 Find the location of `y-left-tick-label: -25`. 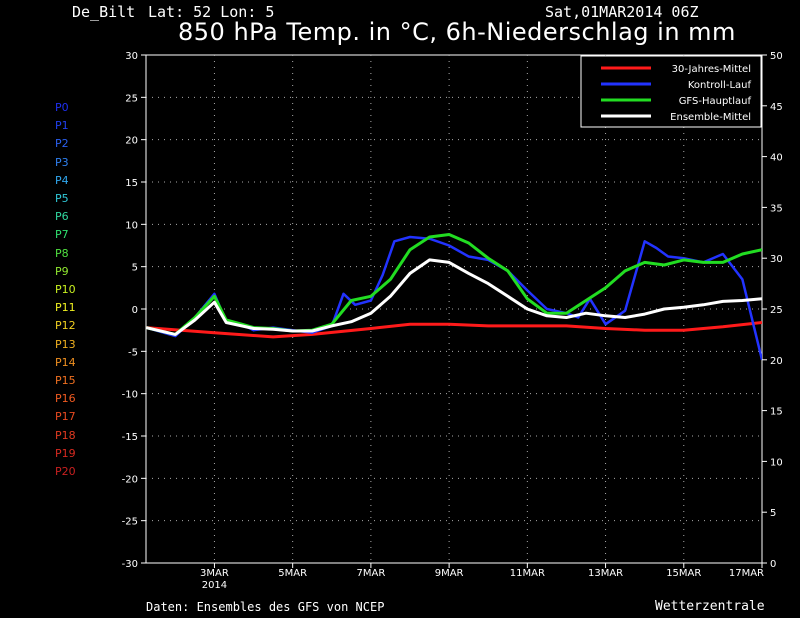

y-left-tick-label: -25 is located at coordinates (130, 522).